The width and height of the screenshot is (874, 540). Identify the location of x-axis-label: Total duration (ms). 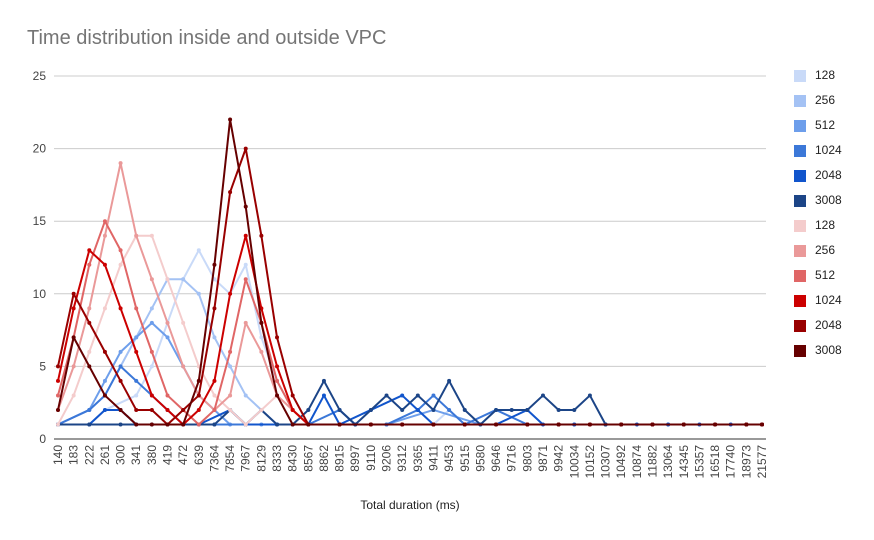
(410, 505).